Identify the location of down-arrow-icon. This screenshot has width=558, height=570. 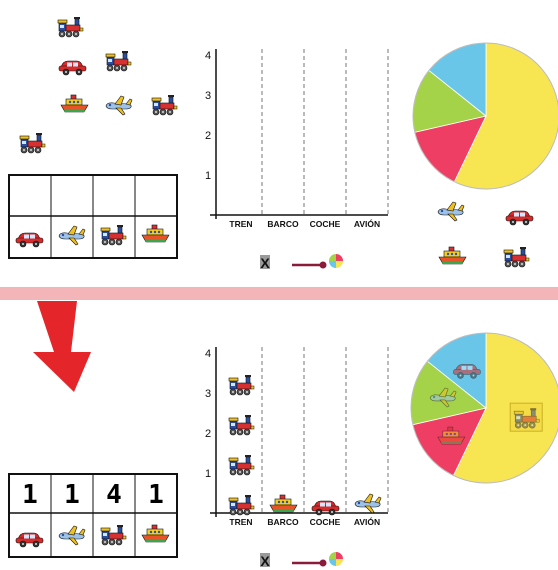
(62, 346).